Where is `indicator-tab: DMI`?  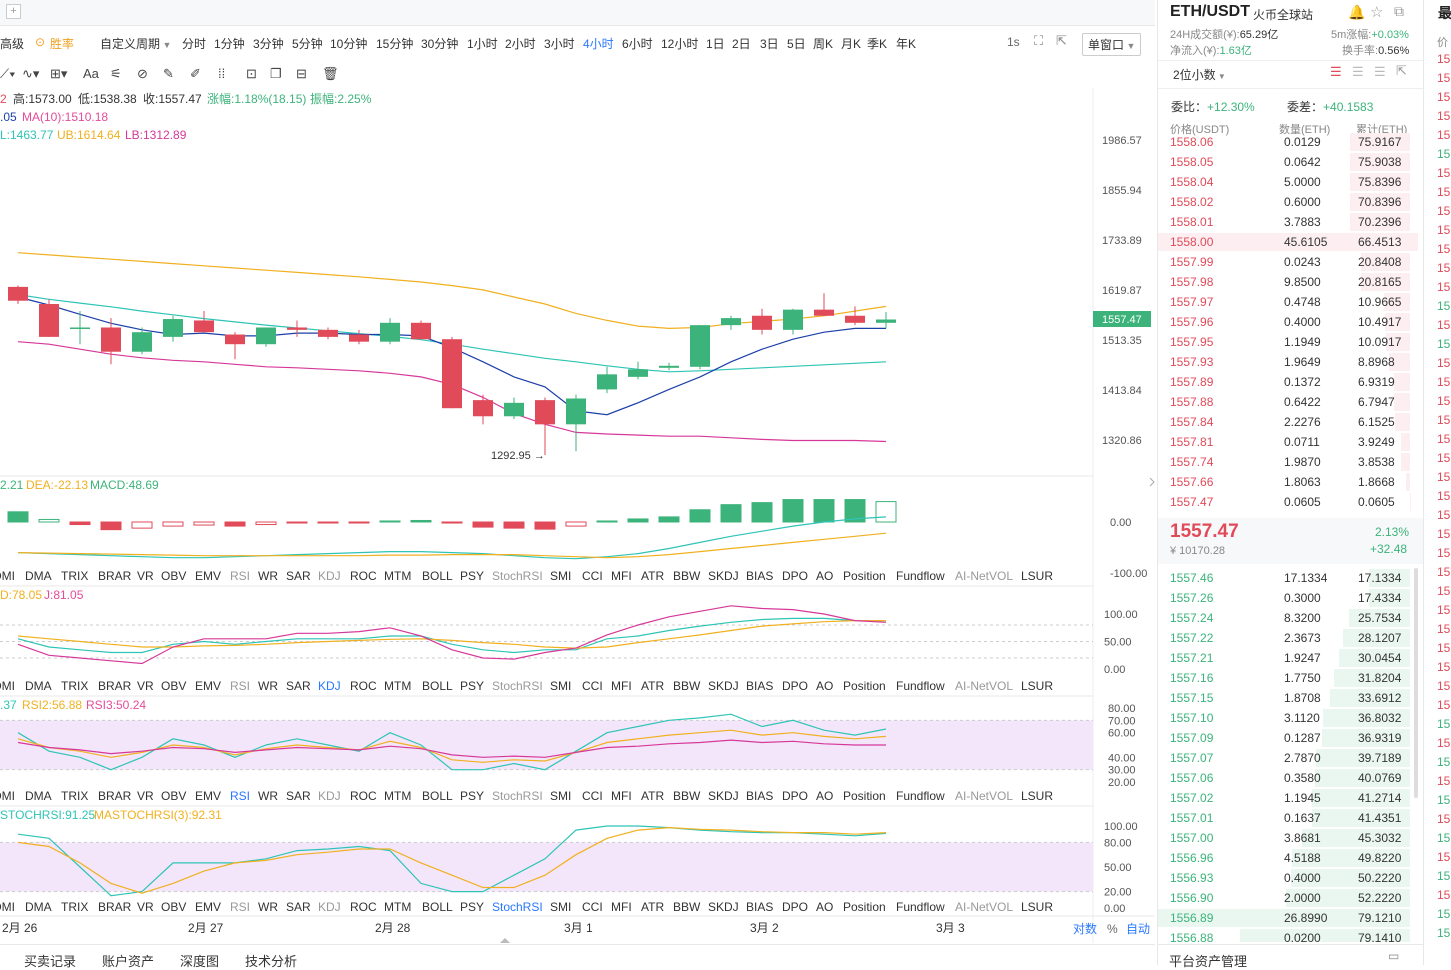
indicator-tab: DMI is located at coordinates (7, 796).